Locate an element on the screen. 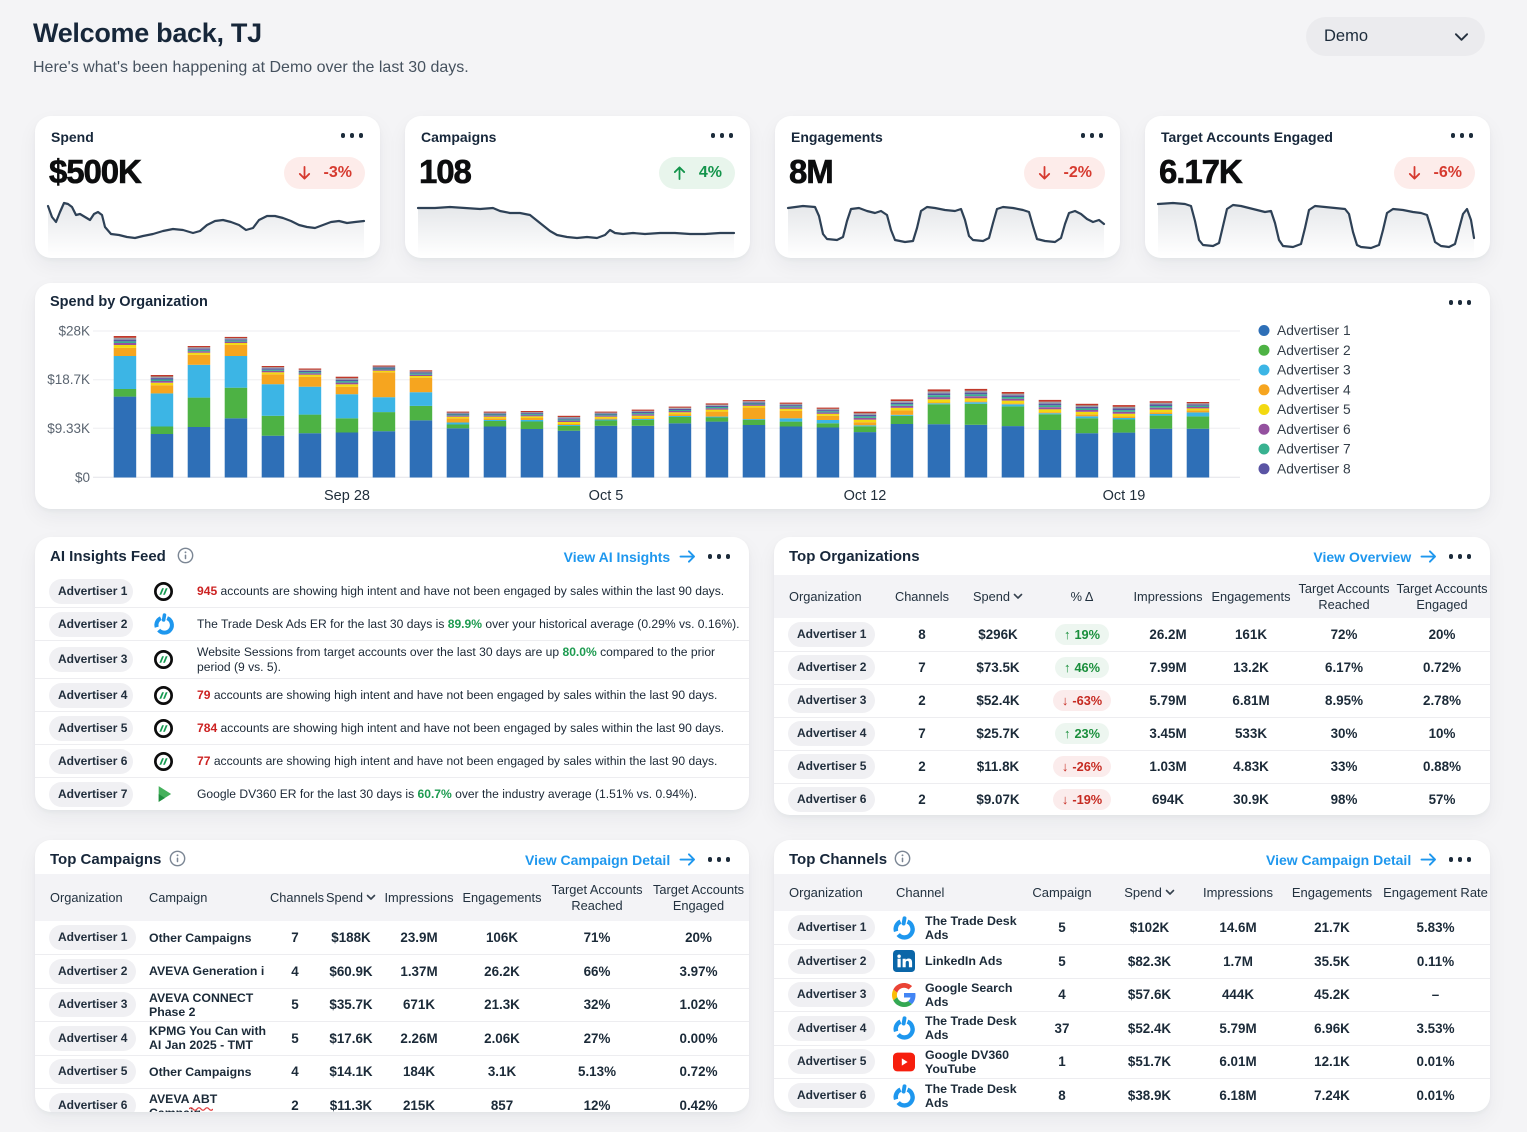 Image resolution: width=1527 pixels, height=1132 pixels. svg-text: $18.7K is located at coordinates (68, 379).